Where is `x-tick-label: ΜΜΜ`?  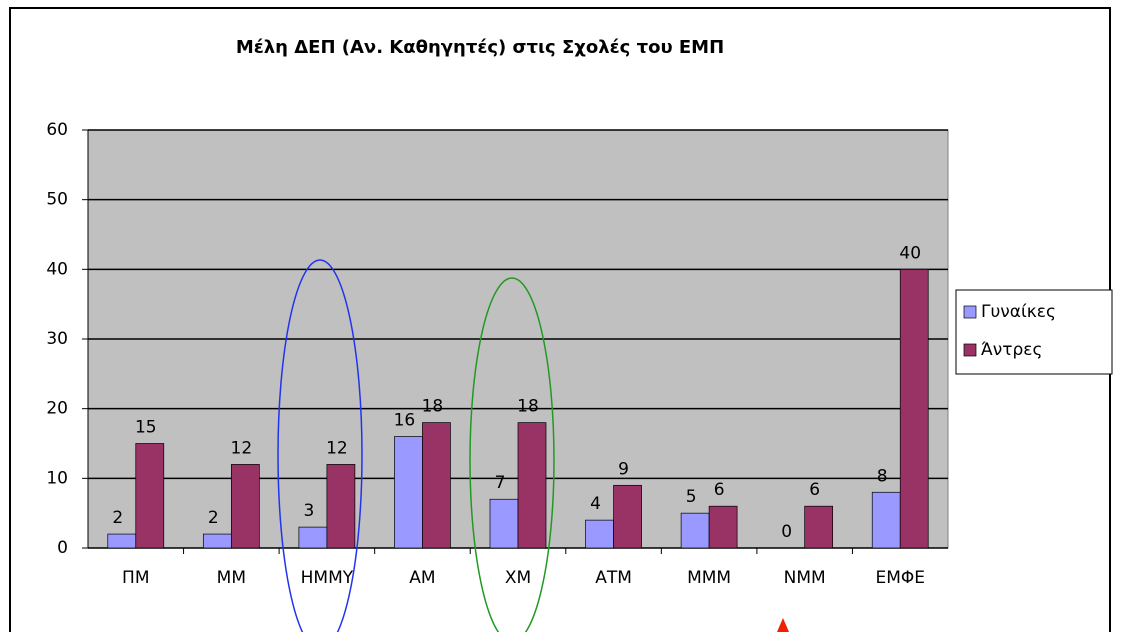
x-tick-label: ΜΜΜ is located at coordinates (709, 578).